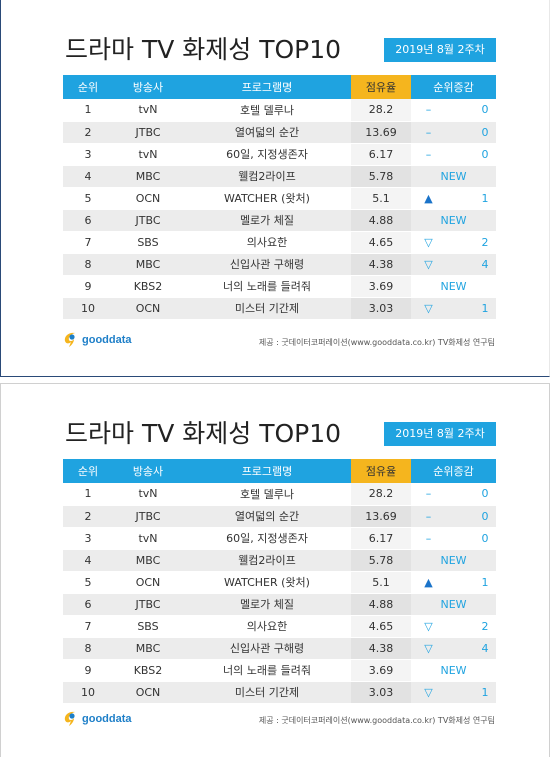 Image resolution: width=550 pixels, height=757 pixels. What do you see at coordinates (148, 471) in the screenshot?
I see `header-broadcaster: 방송사` at bounding box center [148, 471].